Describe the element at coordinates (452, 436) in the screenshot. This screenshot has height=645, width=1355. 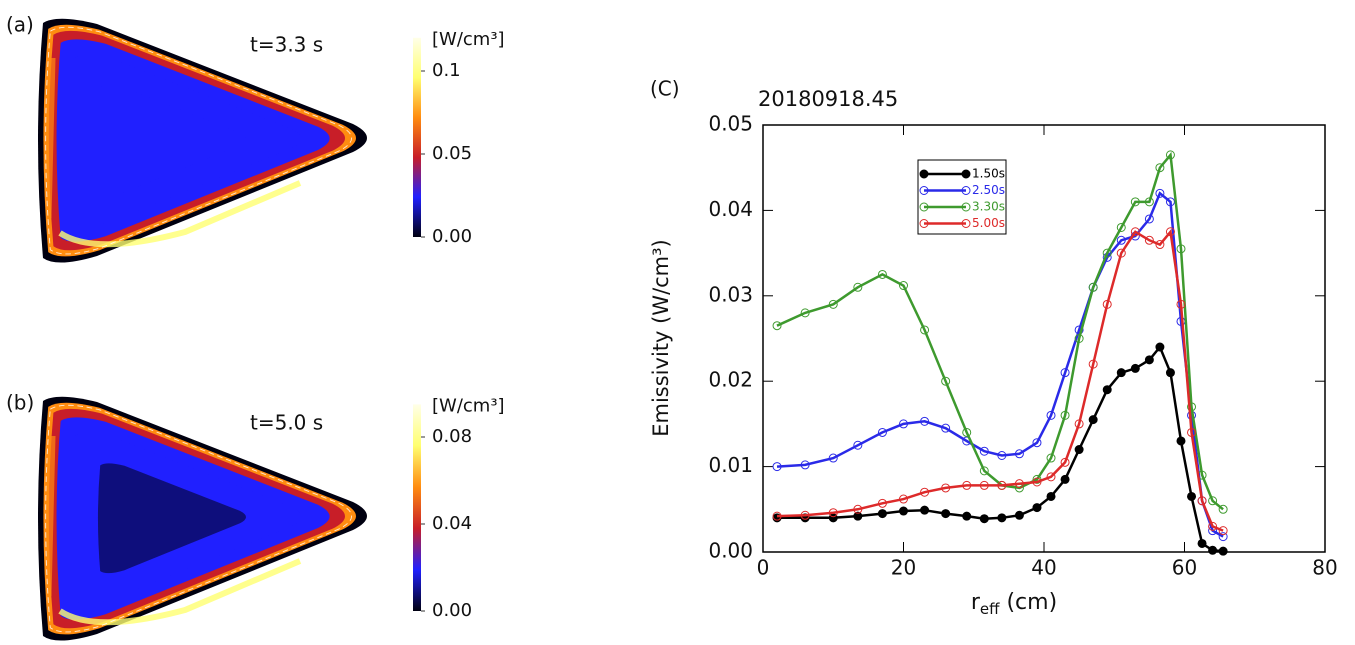
I see `colorbar-tick-label: 0.08` at that location.